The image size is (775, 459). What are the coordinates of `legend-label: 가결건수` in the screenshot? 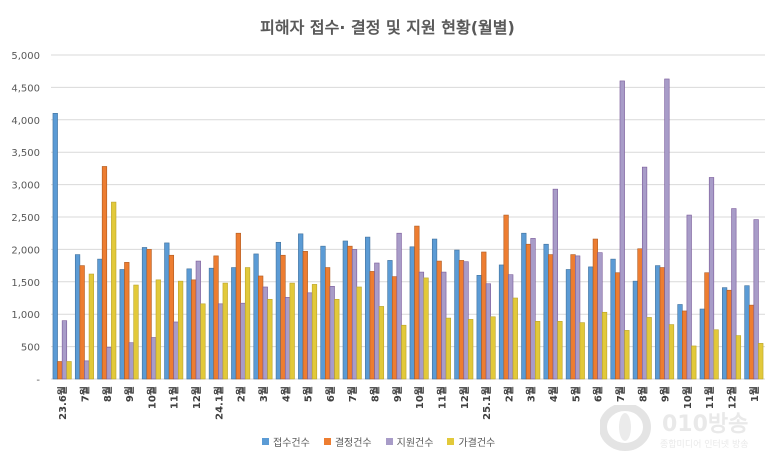 It's located at (477, 443).